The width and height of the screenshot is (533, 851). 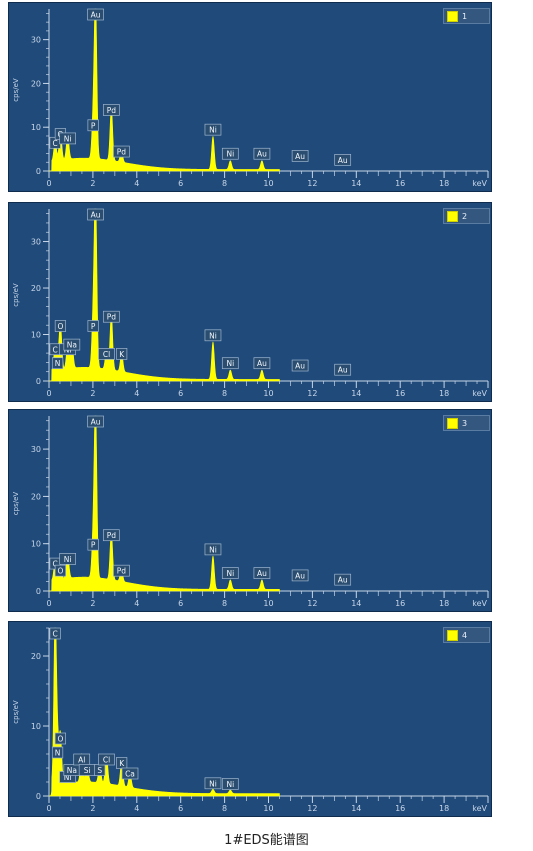 What do you see at coordinates (36, 83) in the screenshot?
I see `y-tick-label: 20` at bounding box center [36, 83].